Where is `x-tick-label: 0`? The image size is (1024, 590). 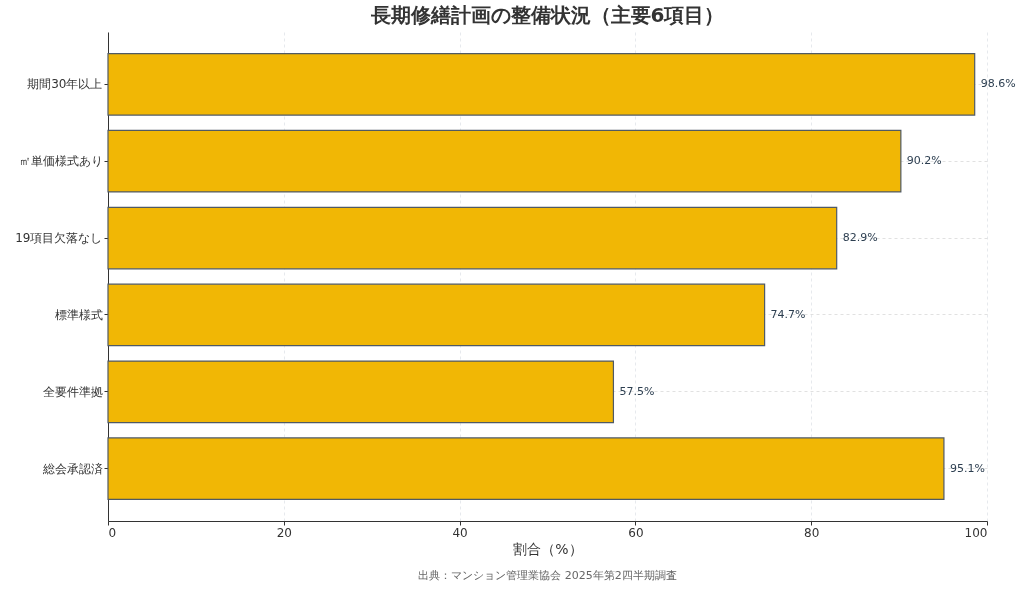
x-tick-label: 0 is located at coordinates (112, 532).